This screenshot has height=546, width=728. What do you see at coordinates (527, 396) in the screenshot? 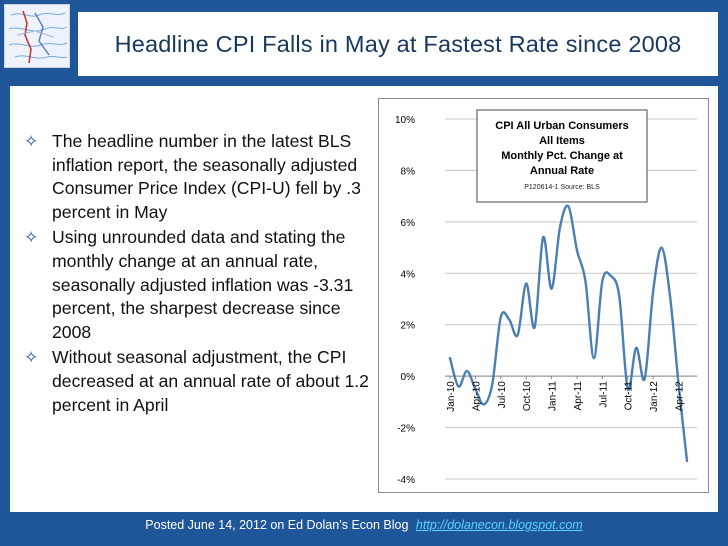
I see `x-tick-label: Oct-10` at bounding box center [527, 396].